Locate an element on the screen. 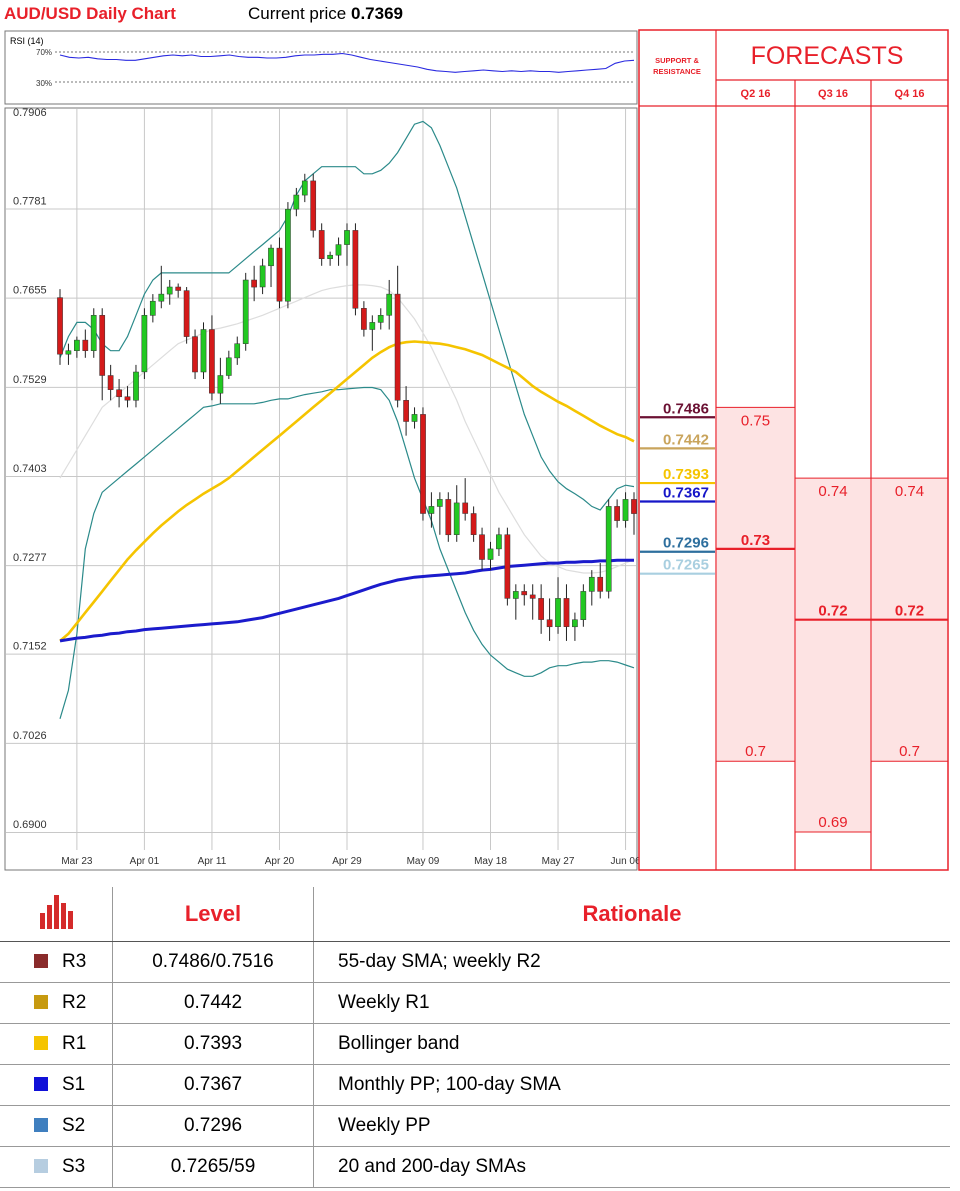  sr-level-label: 0.7442 is located at coordinates (686, 439).